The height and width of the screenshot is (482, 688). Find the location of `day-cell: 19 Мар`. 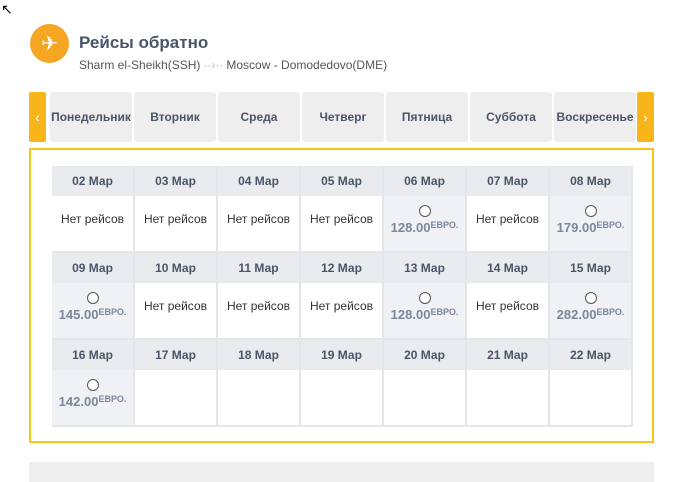

day-cell: 19 Мар is located at coordinates (342, 383).